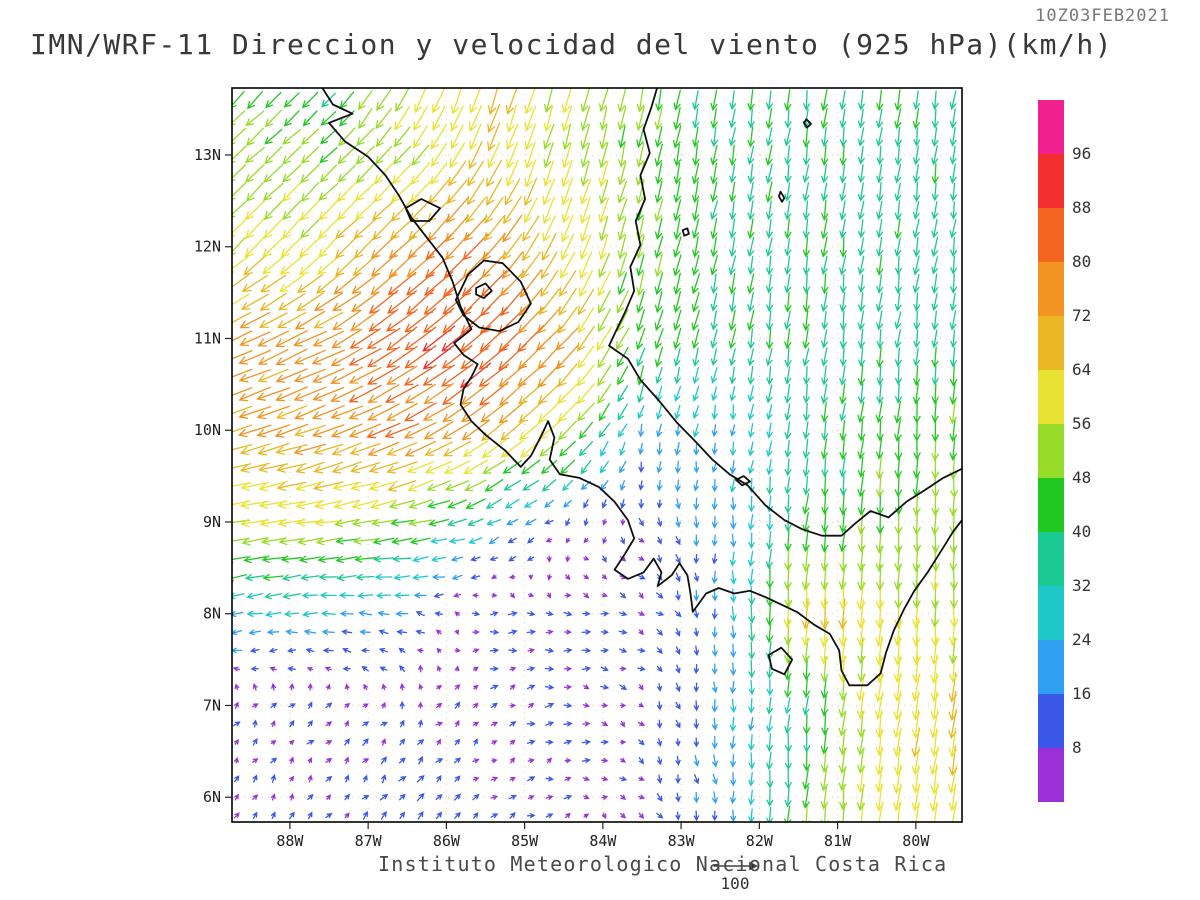 The height and width of the screenshot is (900, 1200). Describe the element at coordinates (1064, 451) in the screenshot. I see `colorbar: 96 88 80 72 64 56 48 40 32 24 16 8` at that location.